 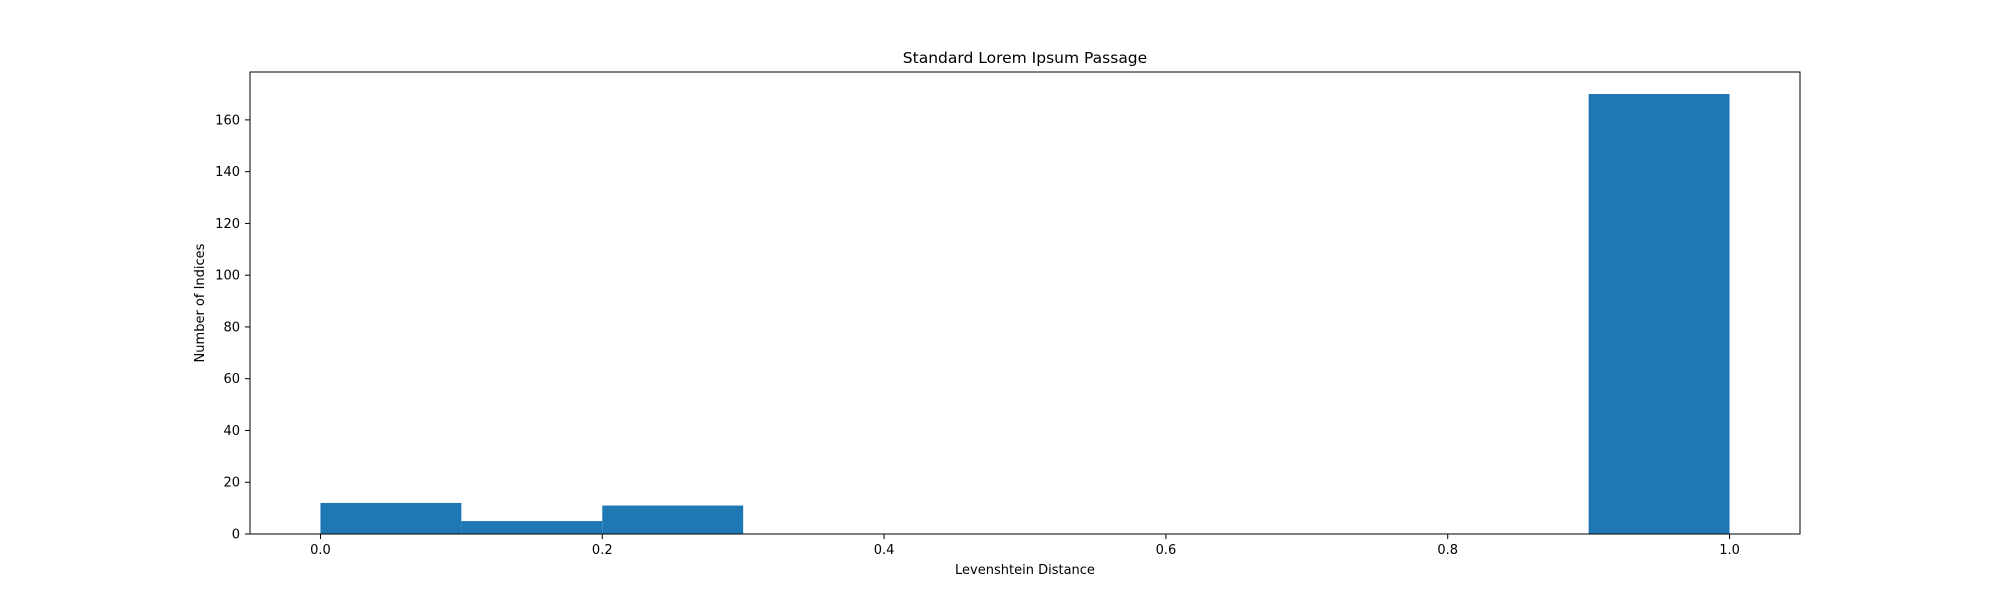 What do you see at coordinates (884, 550) in the screenshot?
I see `x-tick-label: 0.4` at bounding box center [884, 550].